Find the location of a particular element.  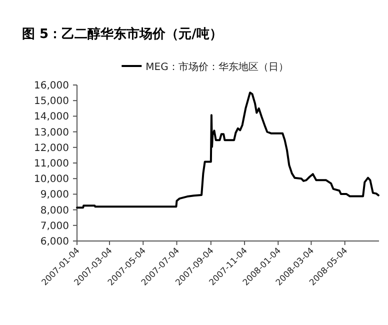

y-tick-label: 6,000 is located at coordinates (54, 242).